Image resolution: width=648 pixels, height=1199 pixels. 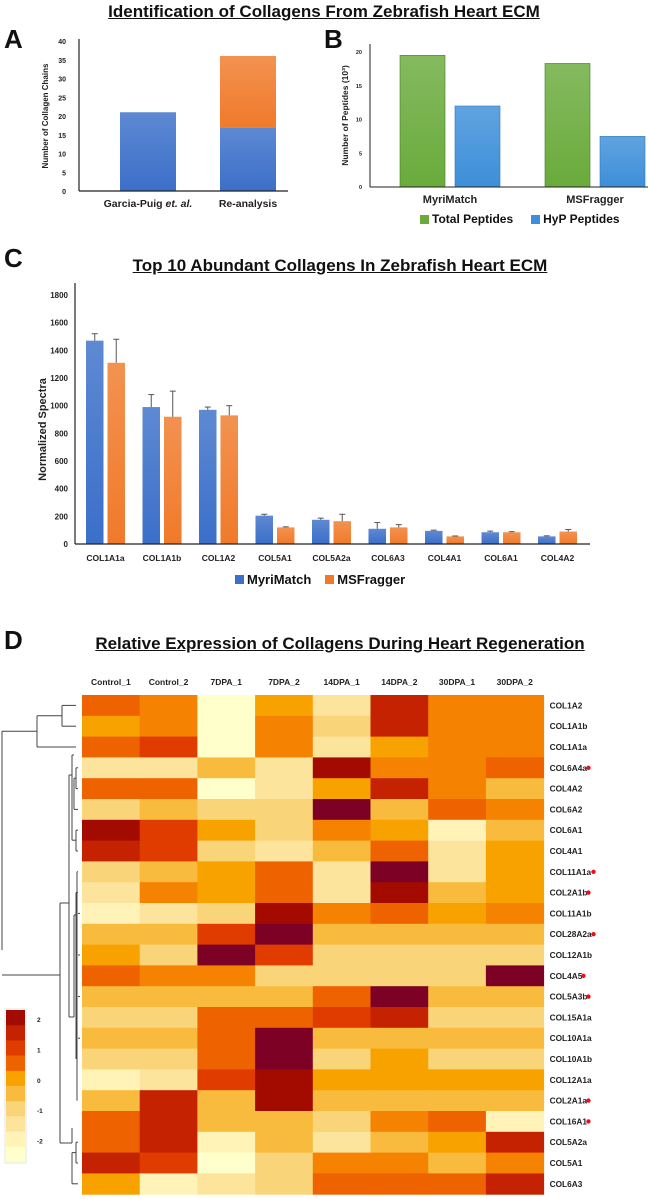 What do you see at coordinates (64, 173) in the screenshot?
I see `y-tick-label: 5` at bounding box center [64, 173].